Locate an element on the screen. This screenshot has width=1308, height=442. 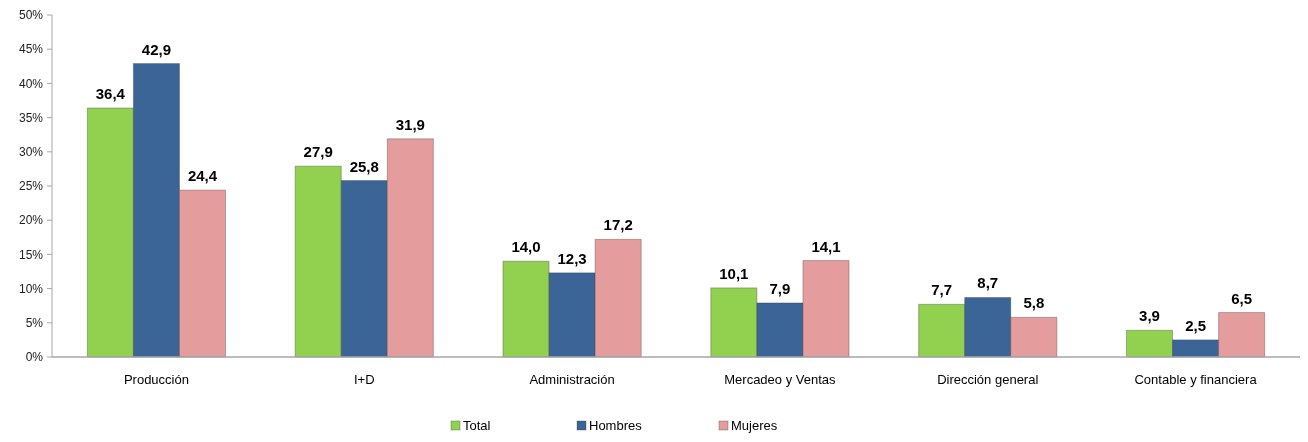
x-tick-label: I+D is located at coordinates (364, 379).